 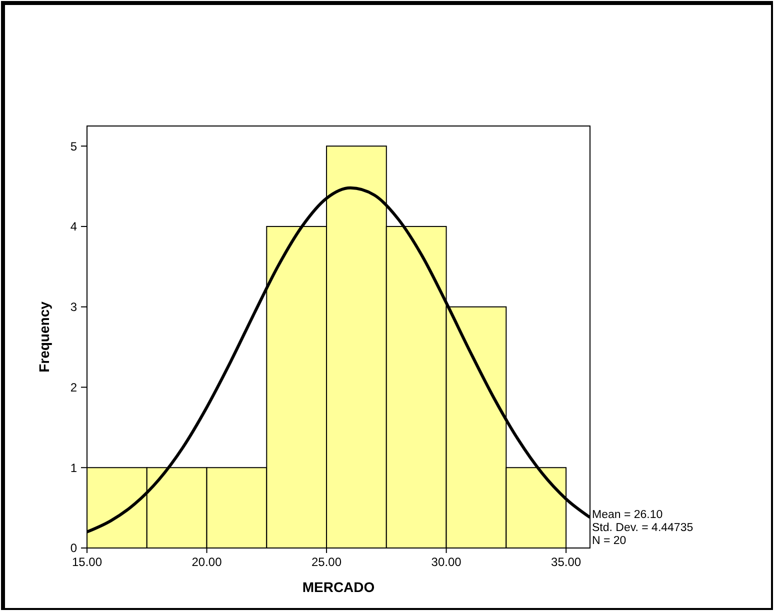 I want to click on x-tick-label: 15.00, so click(x=87, y=562).